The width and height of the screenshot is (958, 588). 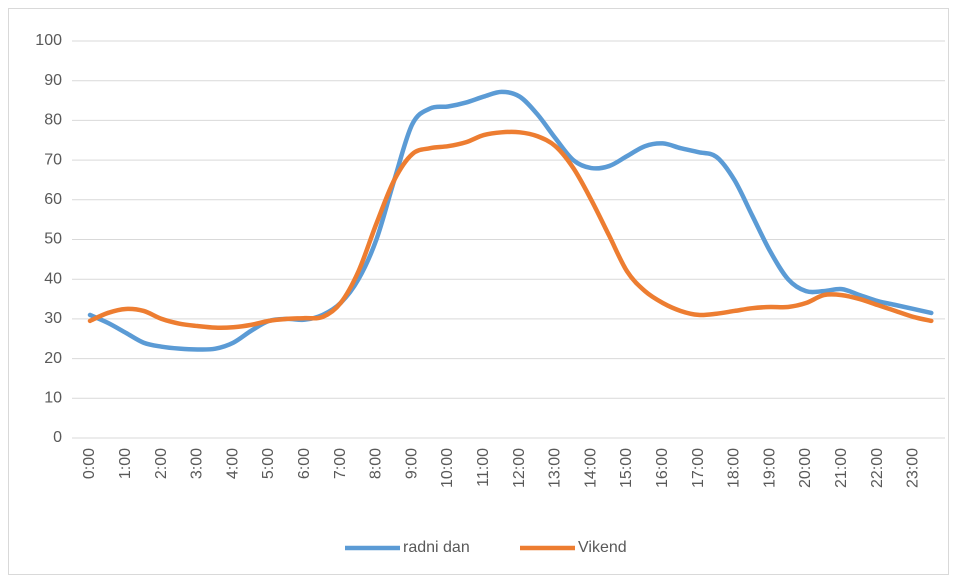 I want to click on y-tick-label: 40, so click(x=53, y=278).